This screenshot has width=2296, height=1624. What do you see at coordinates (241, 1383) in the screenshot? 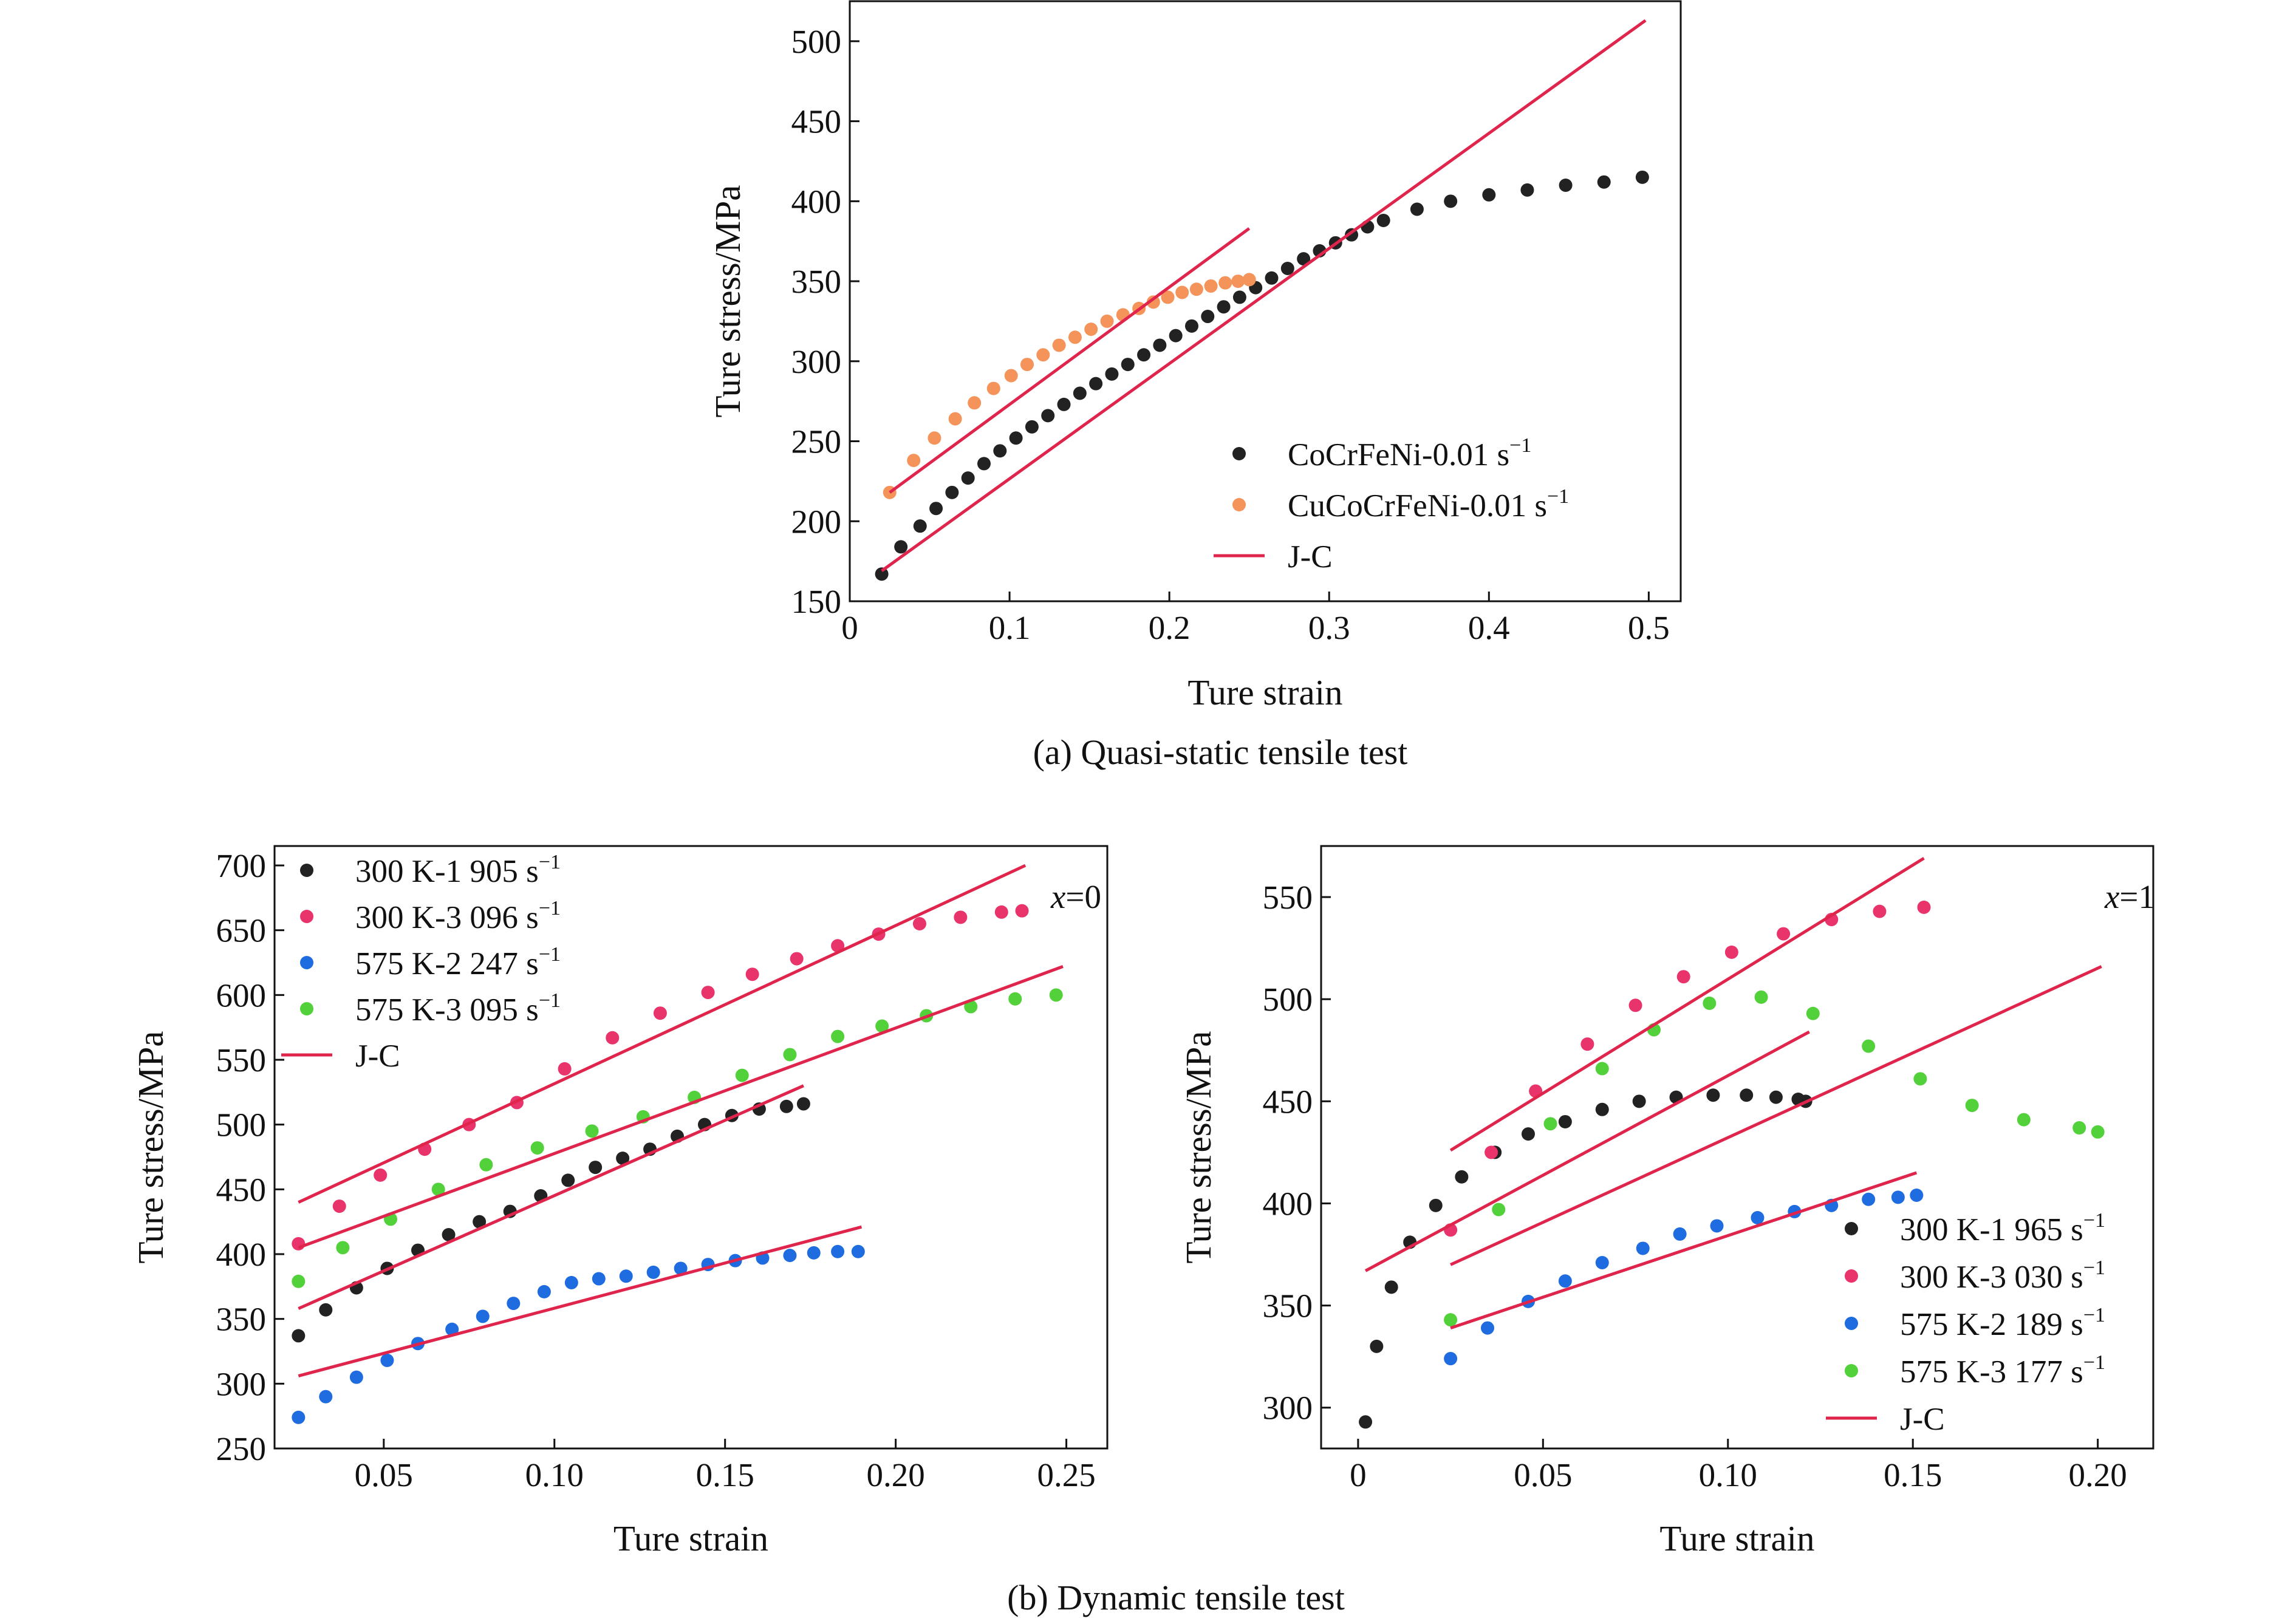
I see `y-tick-label: 300` at bounding box center [241, 1383].